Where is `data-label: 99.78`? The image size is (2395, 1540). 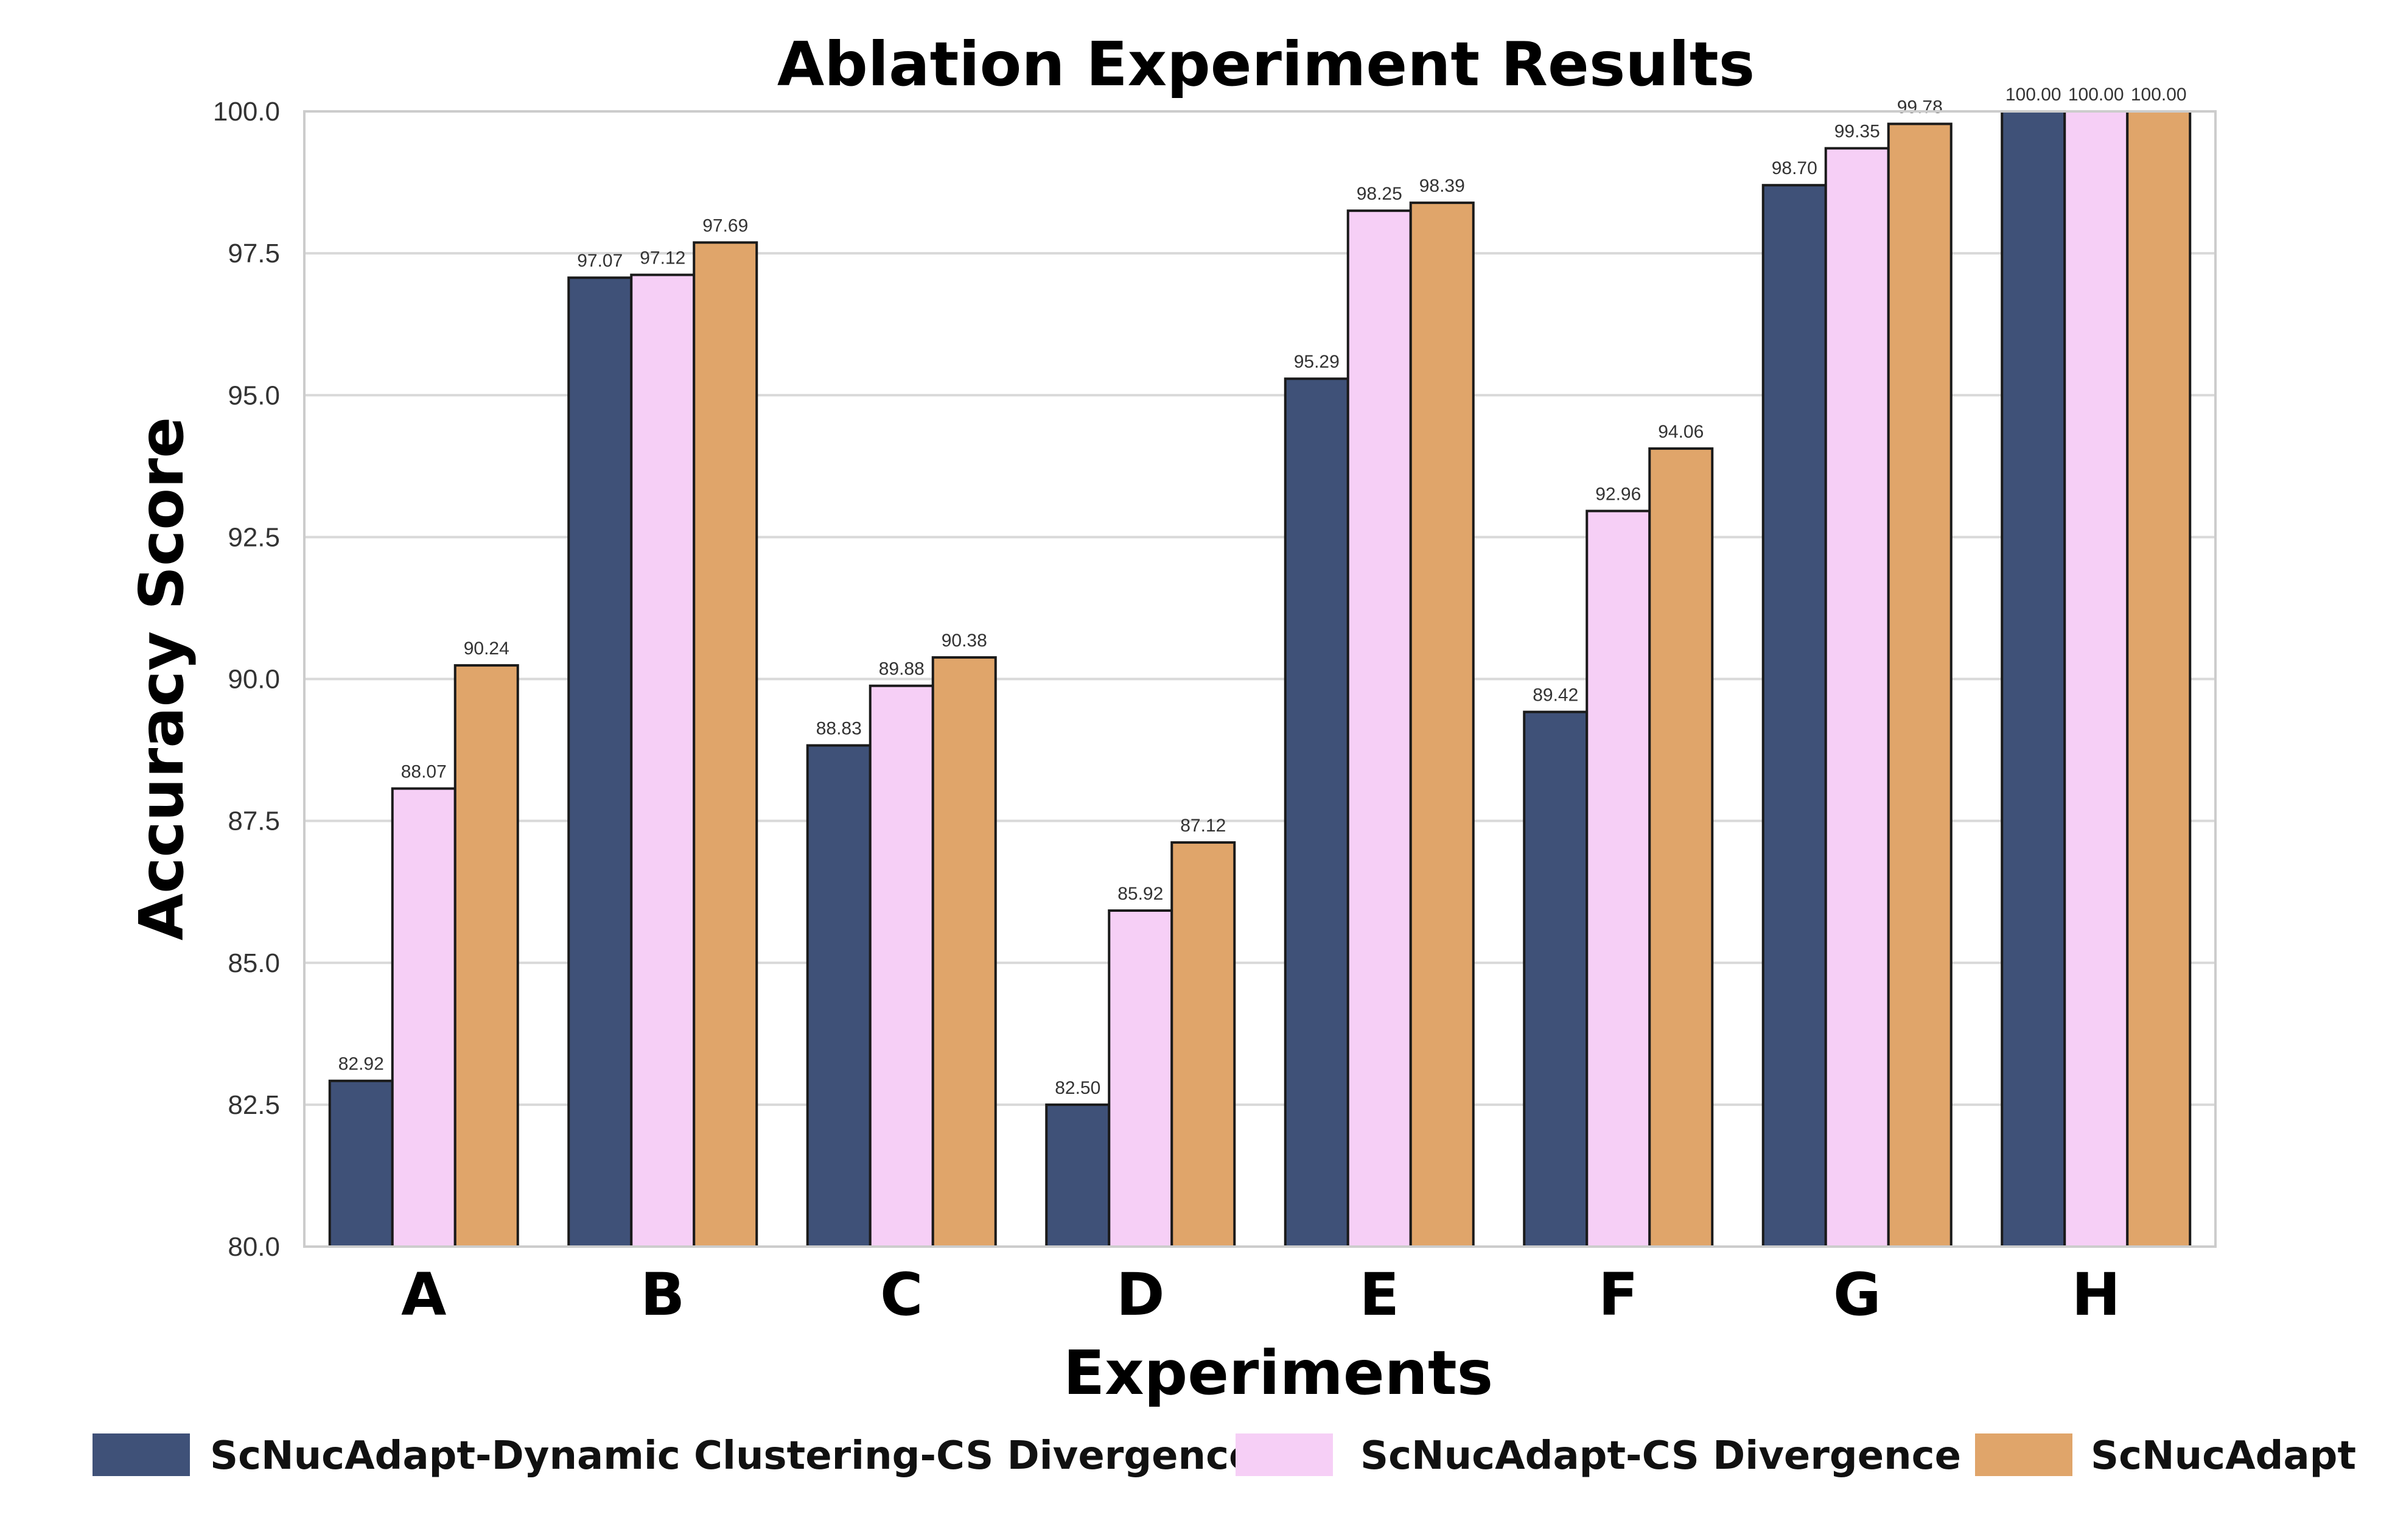
data-label: 99.78 is located at coordinates (1920, 107).